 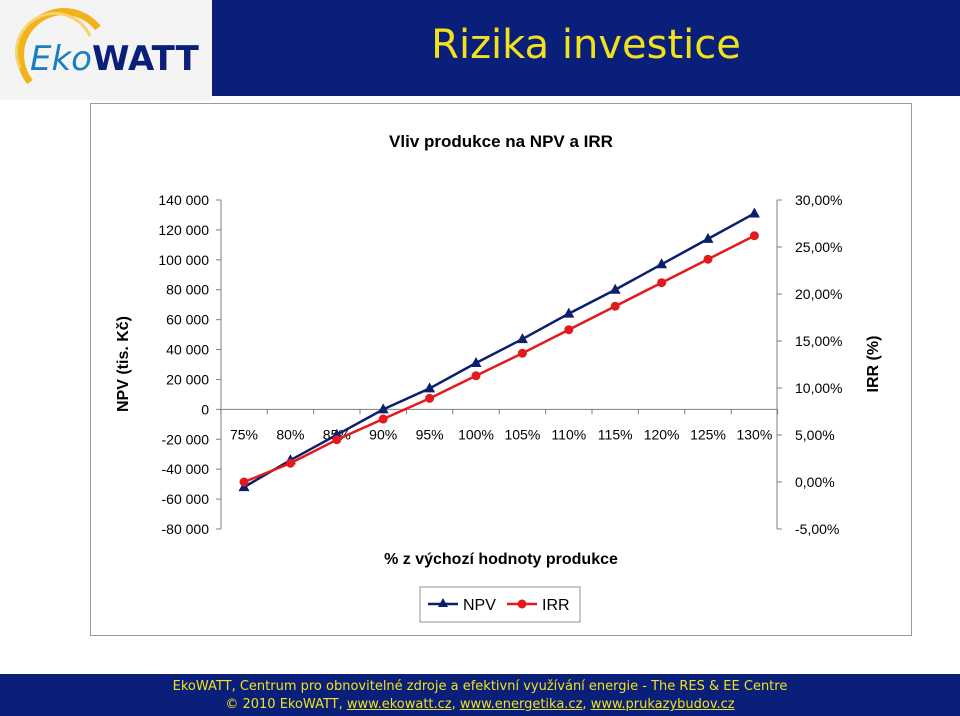 What do you see at coordinates (286, 704) in the screenshot?
I see `footer-copyright: © 2010 EkoWATT,` at bounding box center [286, 704].